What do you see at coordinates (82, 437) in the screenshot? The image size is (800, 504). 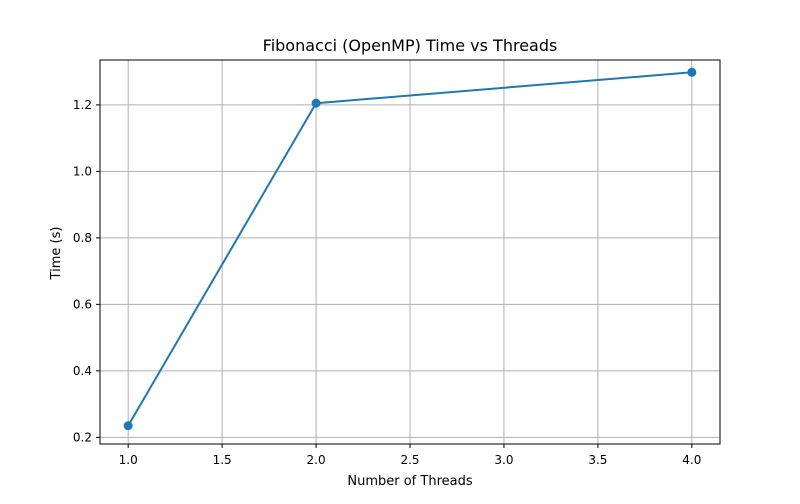 I see `y-tick-label: 0.2` at bounding box center [82, 437].